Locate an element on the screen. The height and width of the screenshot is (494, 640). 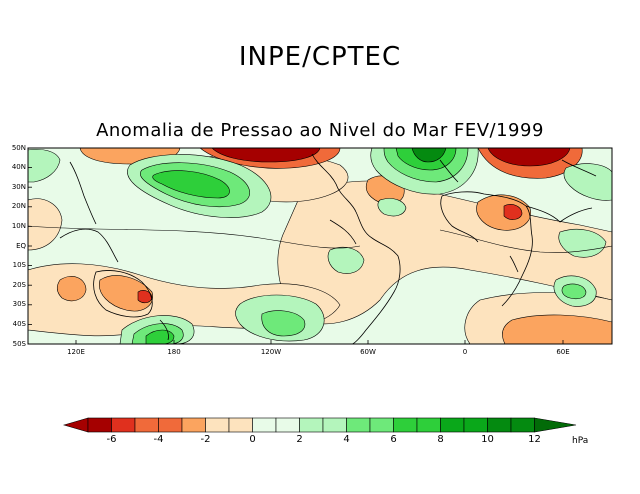
colorbar-tick-label: 10 is located at coordinates (487, 439).